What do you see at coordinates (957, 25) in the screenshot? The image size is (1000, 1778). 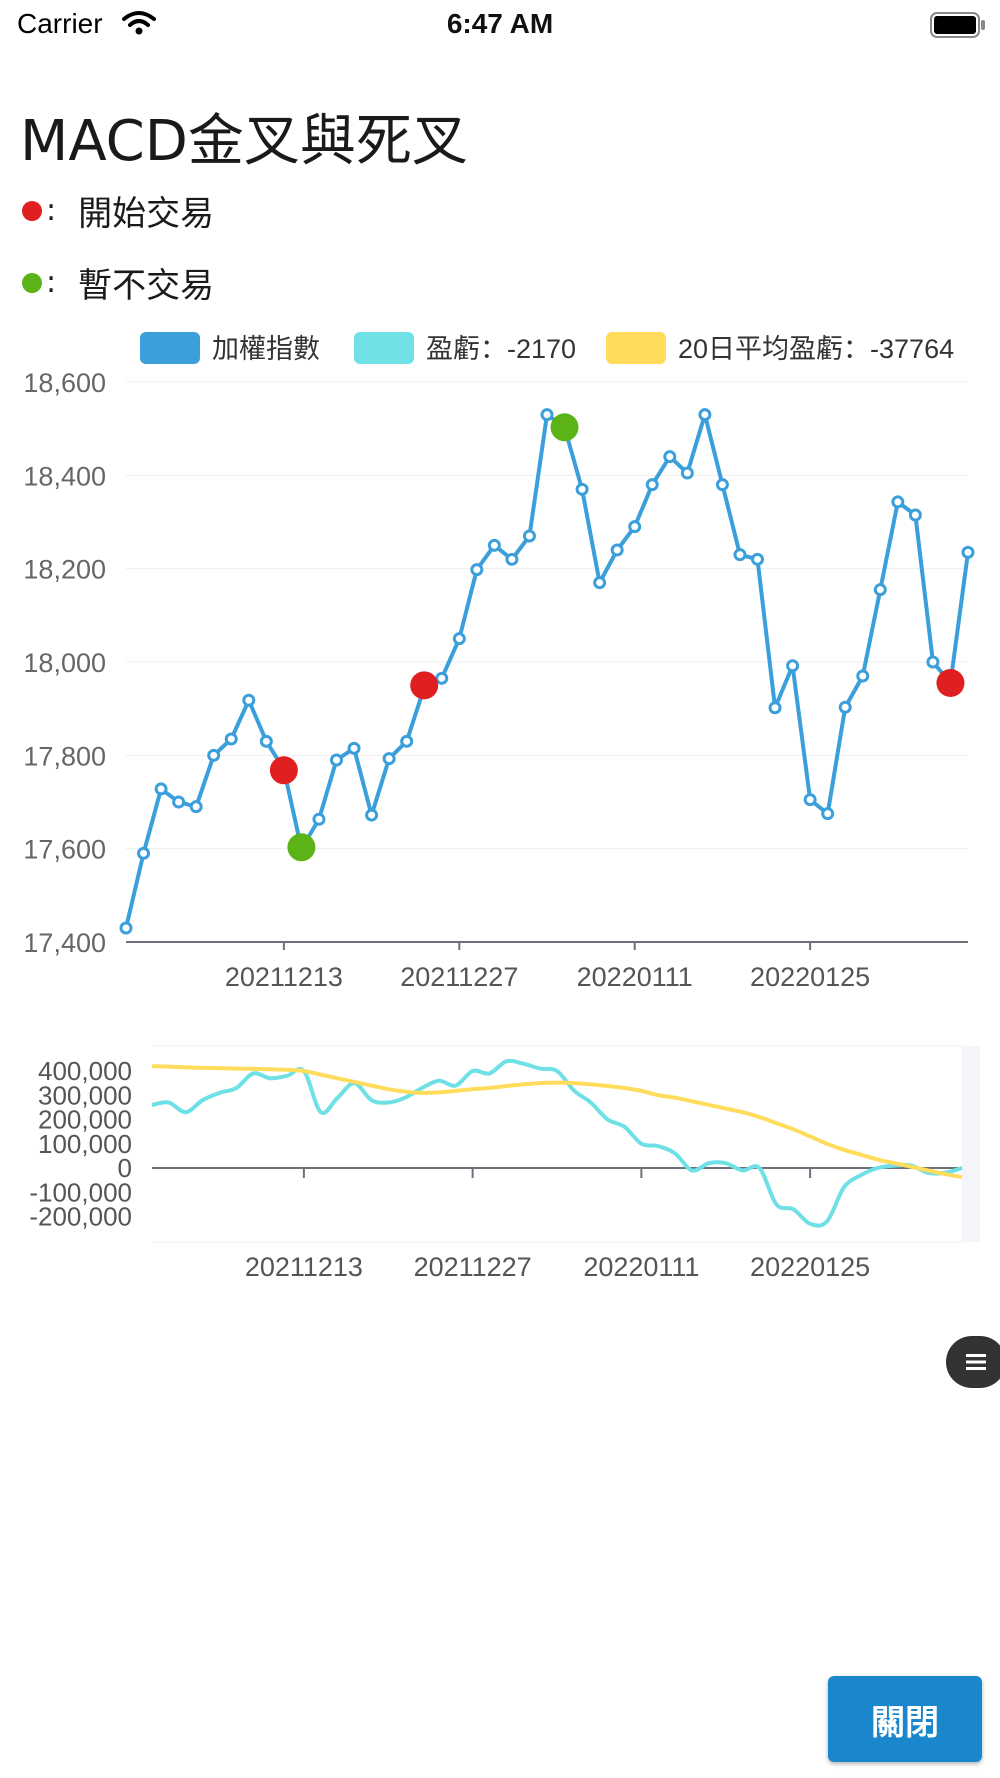 I see `battery-icon` at bounding box center [957, 25].